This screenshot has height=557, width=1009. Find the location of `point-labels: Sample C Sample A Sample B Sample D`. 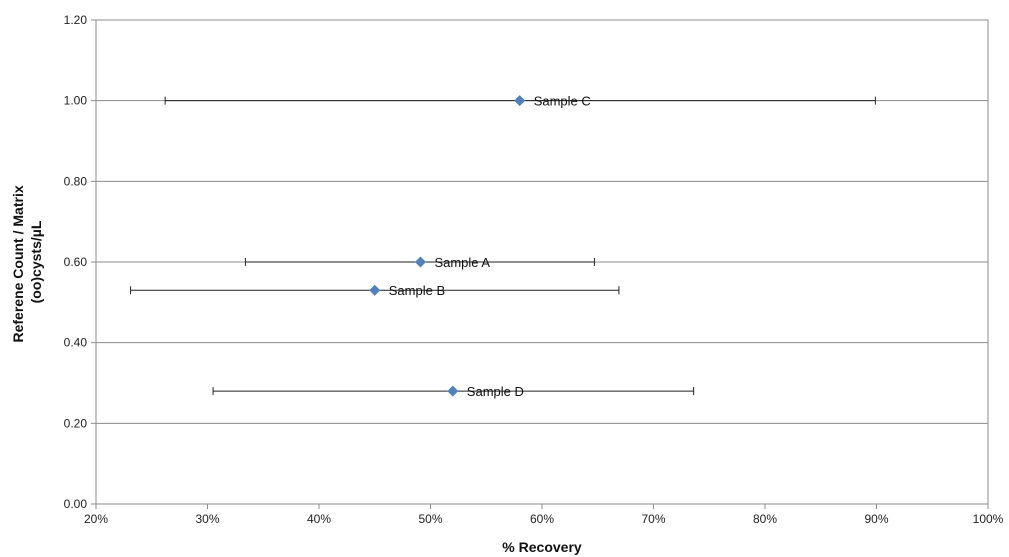

point-labels: Sample C Sample A Sample B Sample D is located at coordinates (490, 246).